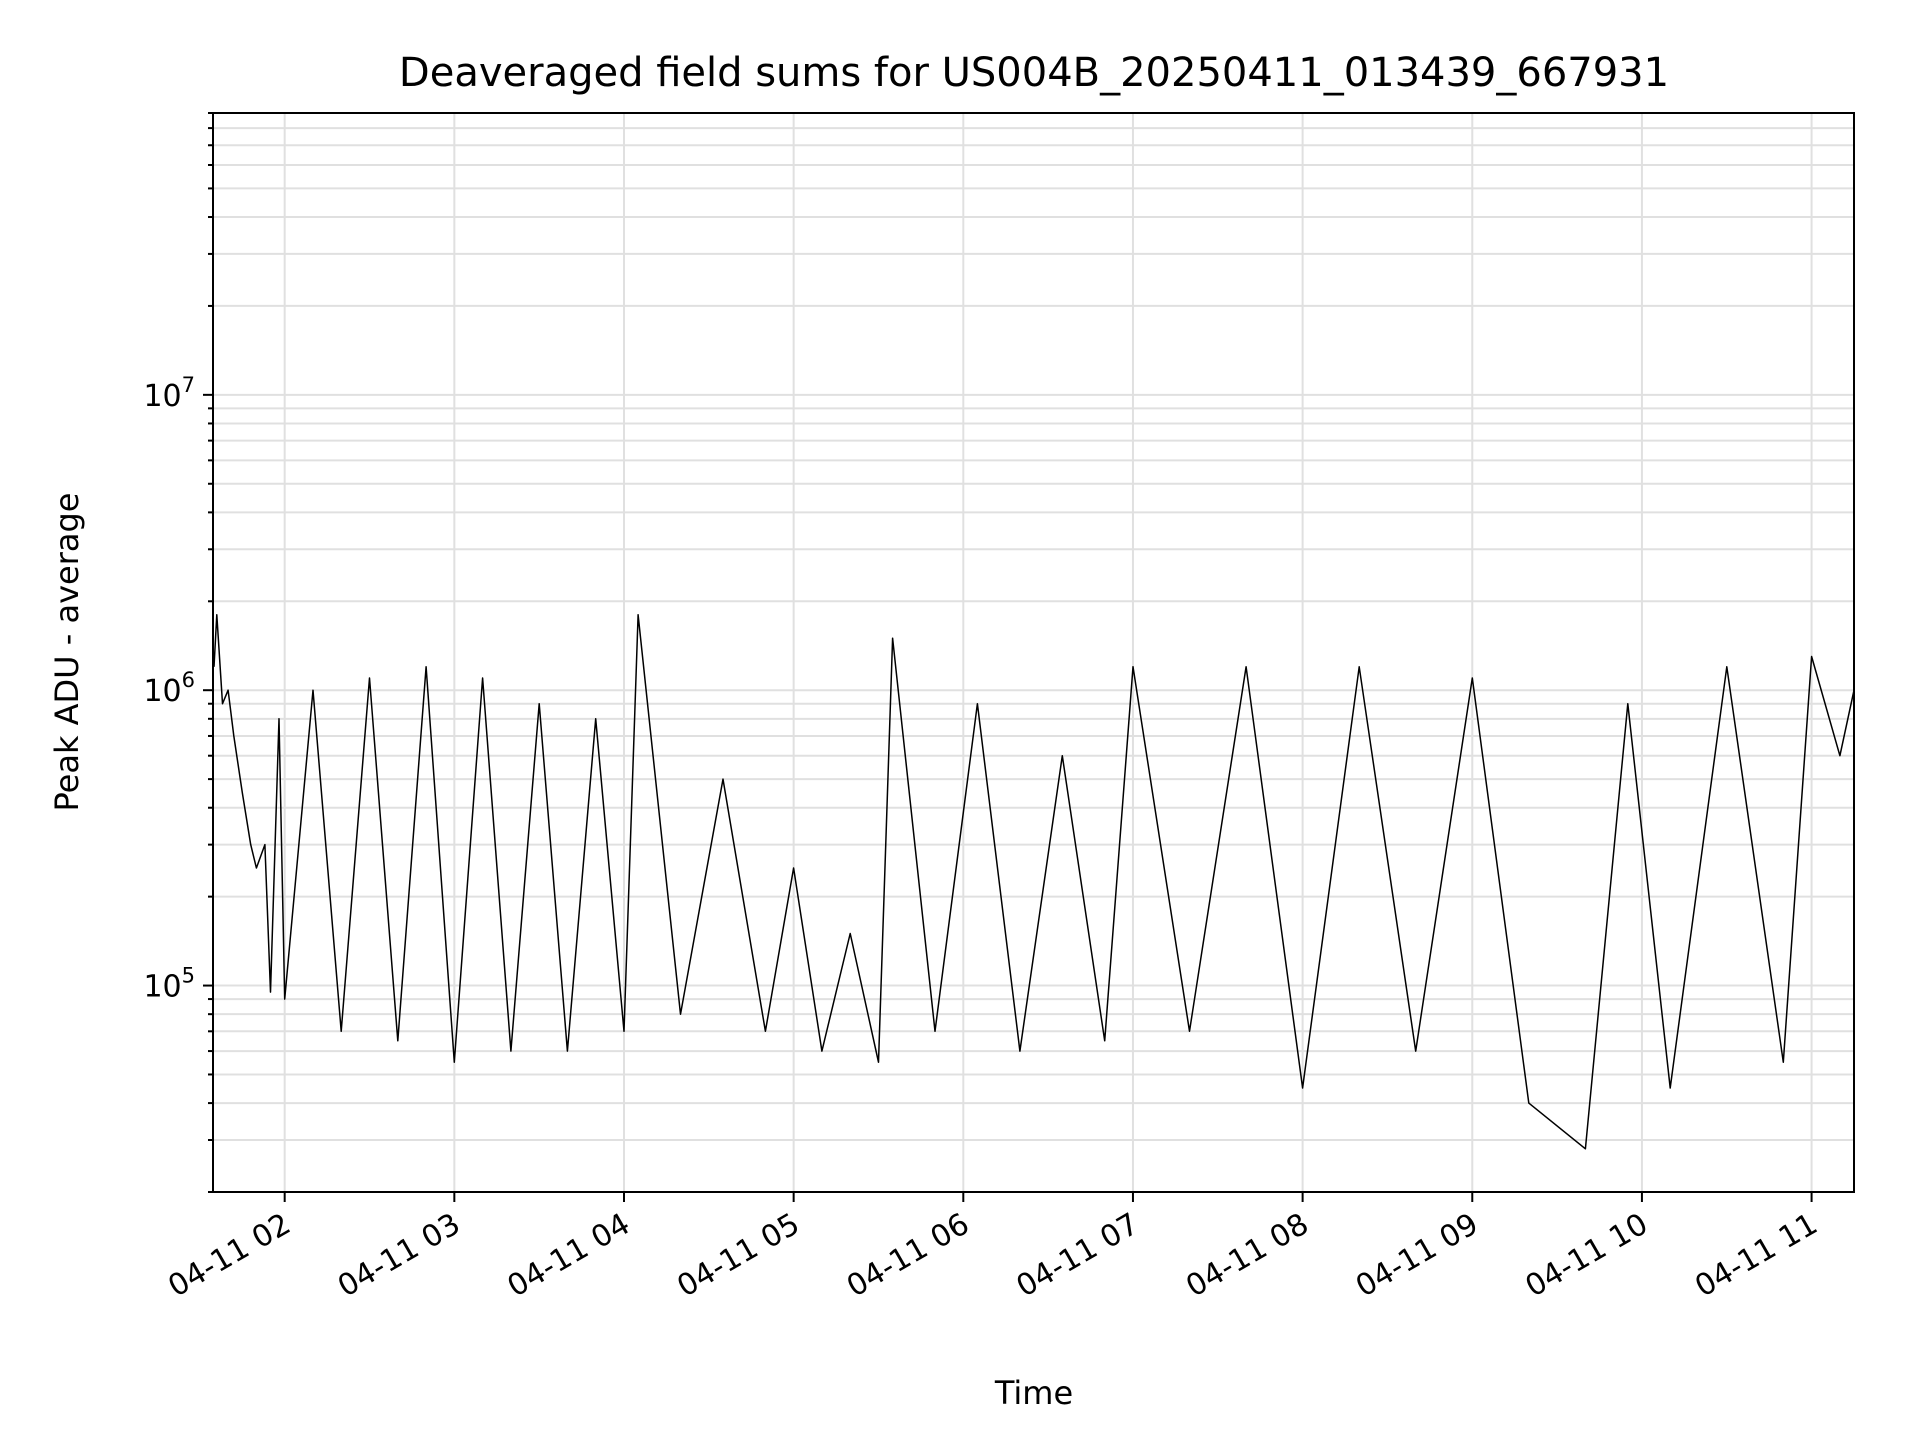  I want to click on x-axis-label: Time, so click(1033, 1393).